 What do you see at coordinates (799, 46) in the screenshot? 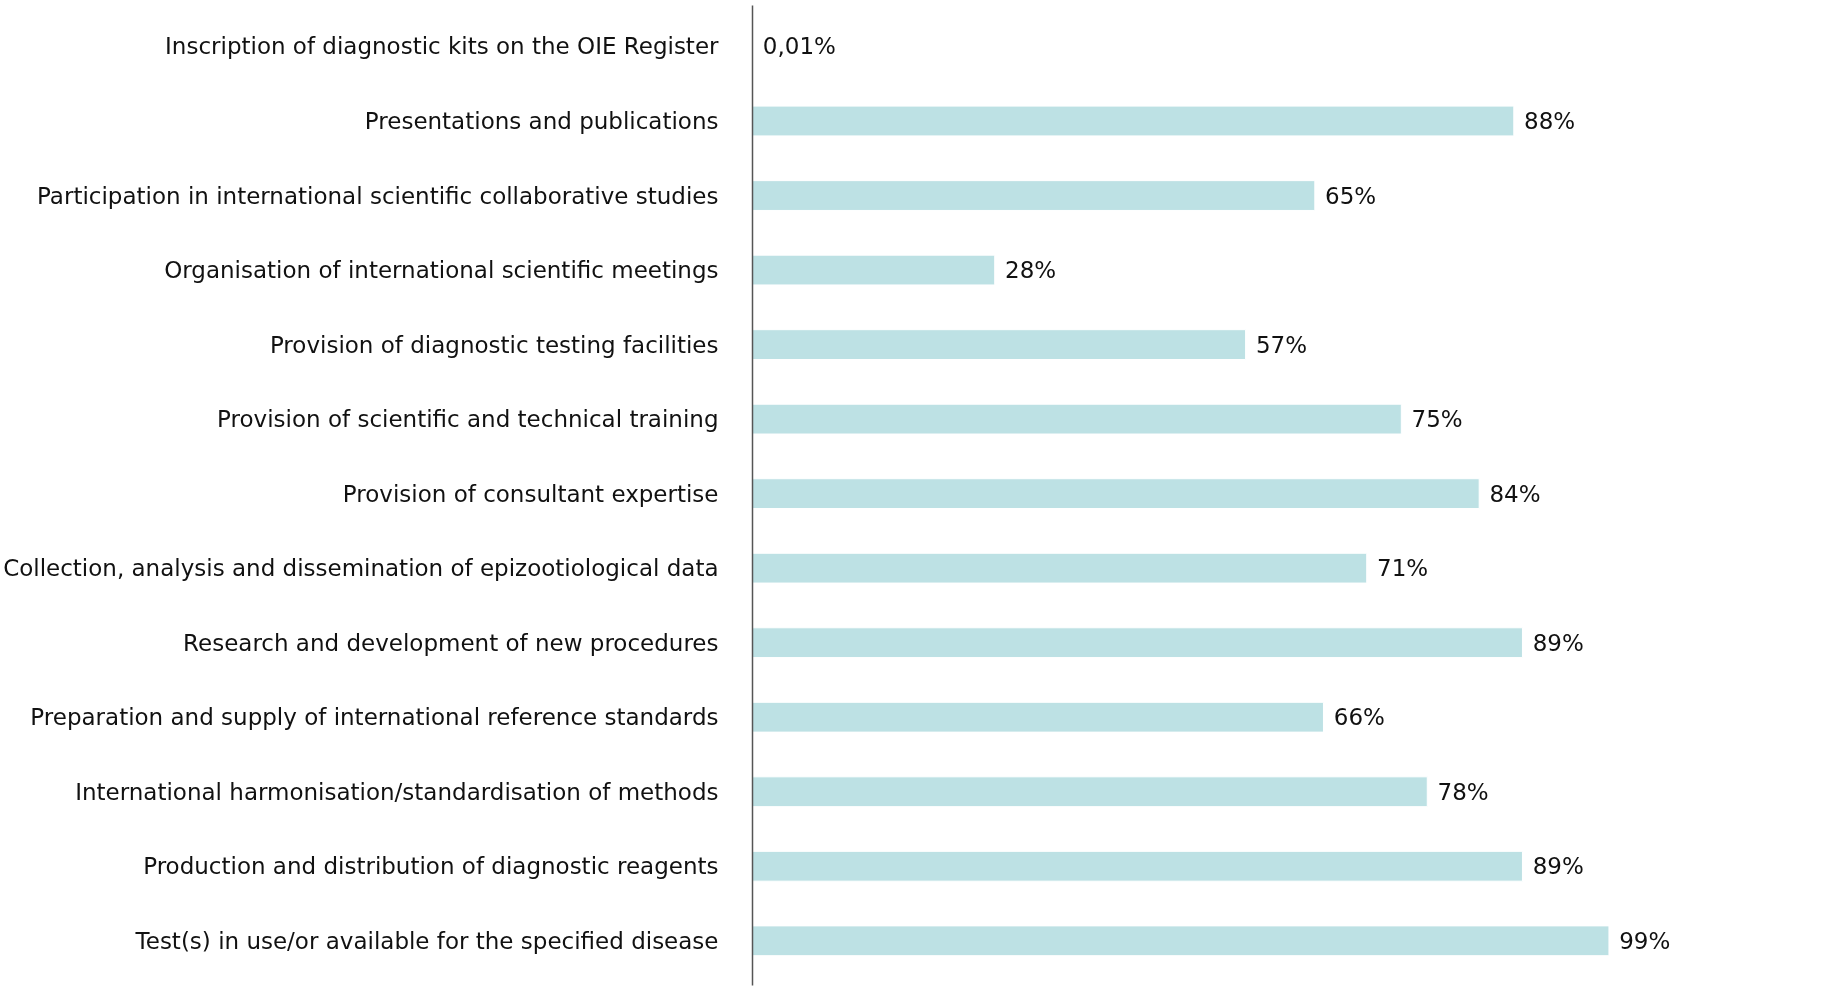
I see `data-label: 0,01%` at bounding box center [799, 46].